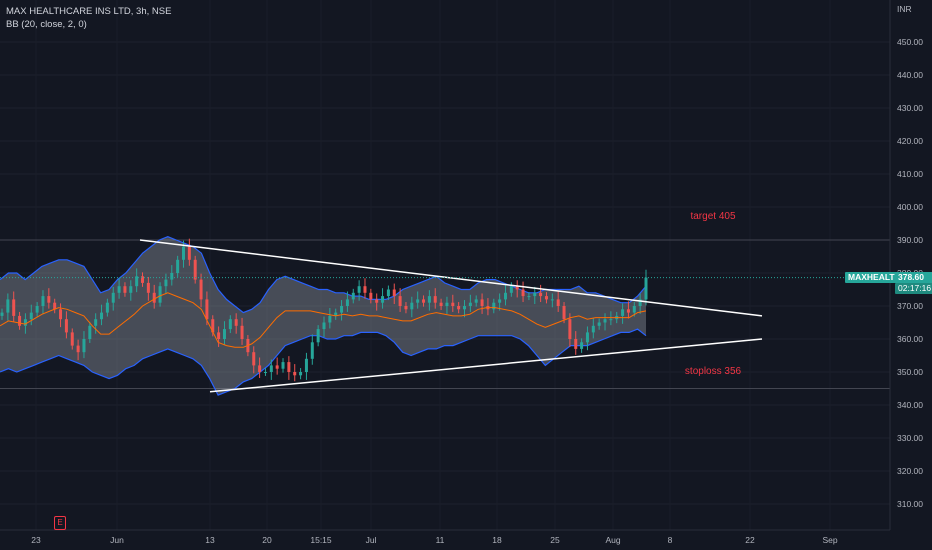 This screenshot has width=932, height=550. I want to click on y-tick-label: 450.00, so click(910, 42).